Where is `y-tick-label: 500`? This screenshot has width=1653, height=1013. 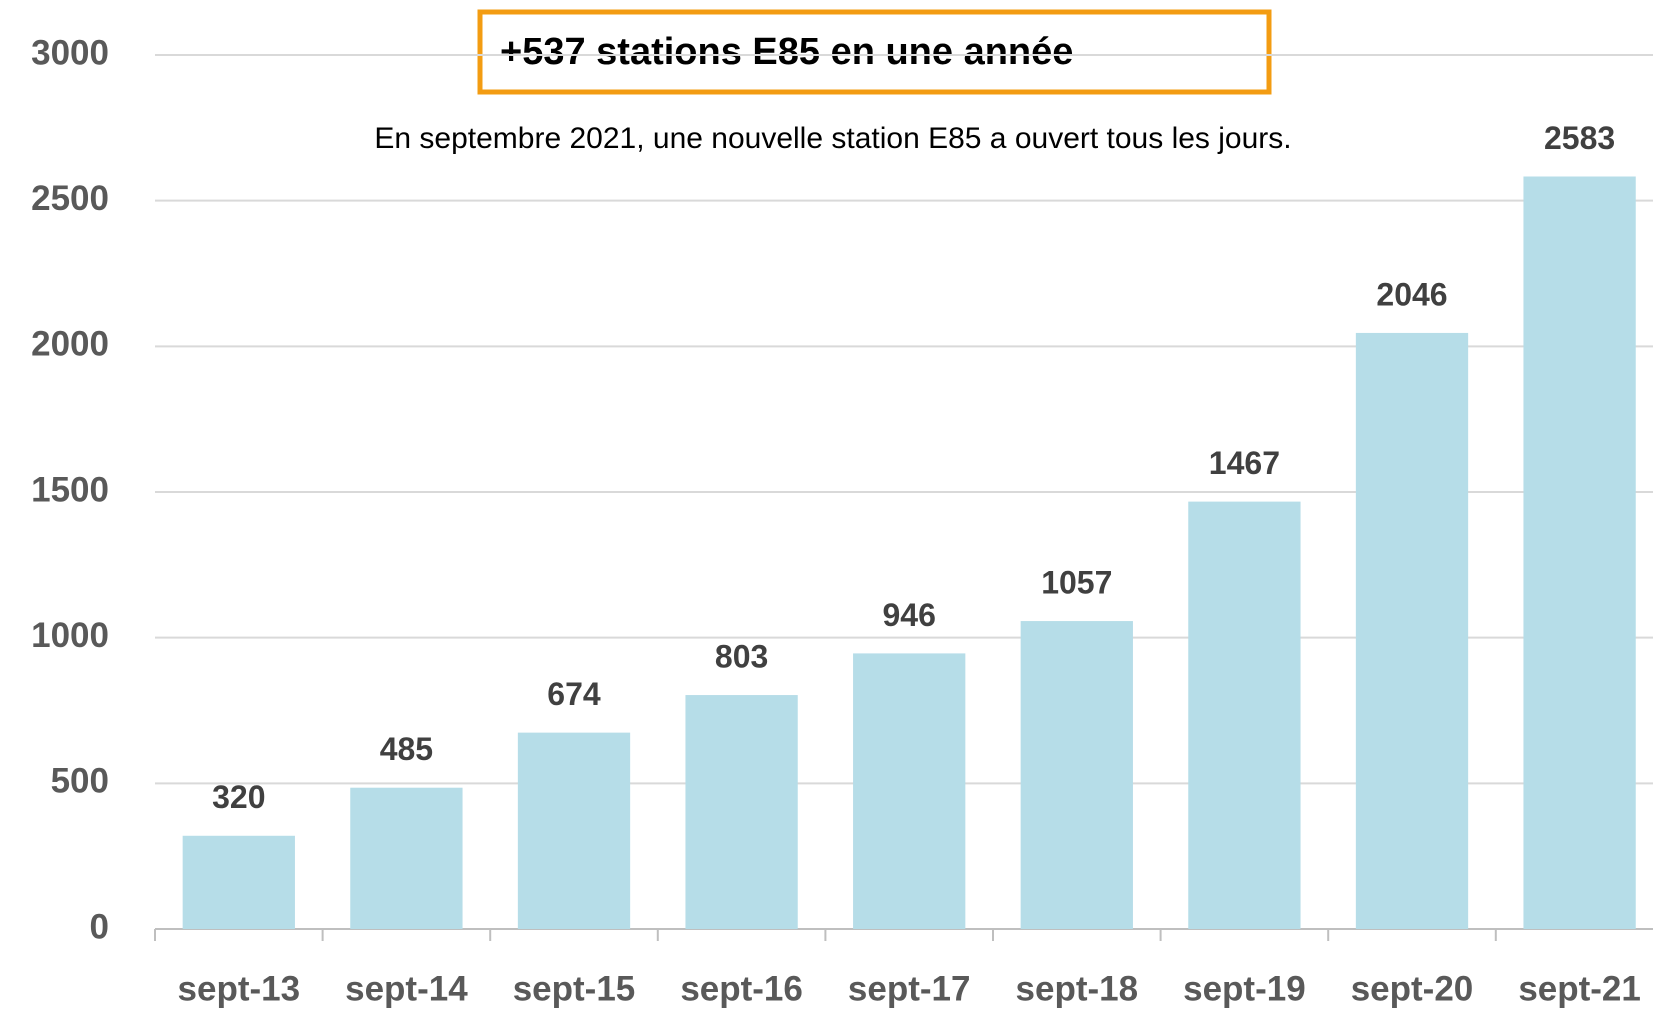
y-tick-label: 500 is located at coordinates (80, 781).